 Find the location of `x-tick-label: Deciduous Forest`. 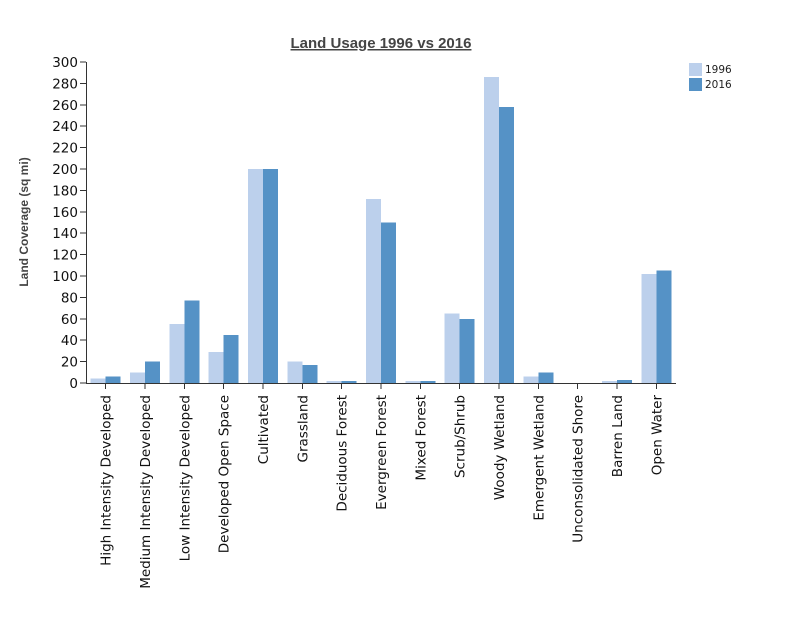

x-tick-label: Deciduous Forest is located at coordinates (343, 453).